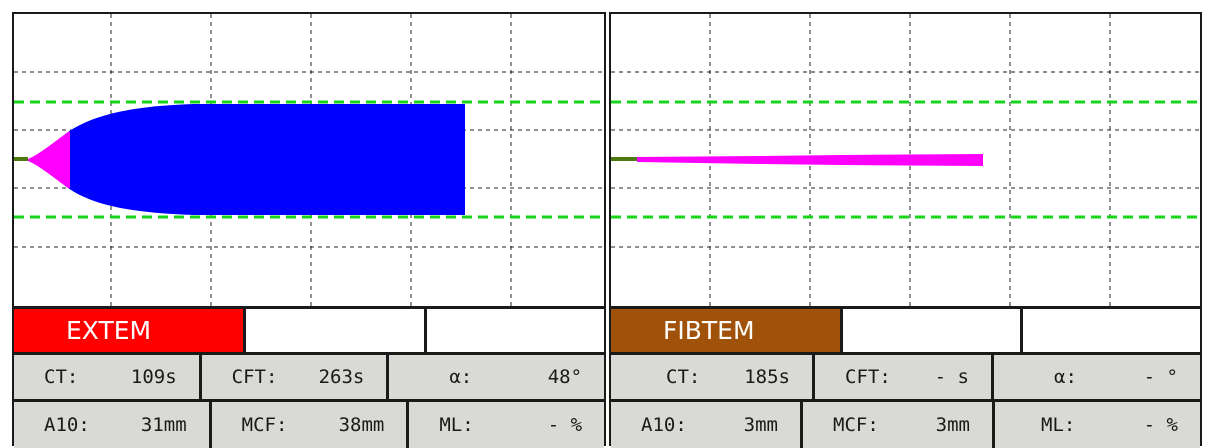 The width and height of the screenshot is (1213, 448). What do you see at coordinates (341, 377) in the screenshot?
I see `param-value: 263s` at bounding box center [341, 377].